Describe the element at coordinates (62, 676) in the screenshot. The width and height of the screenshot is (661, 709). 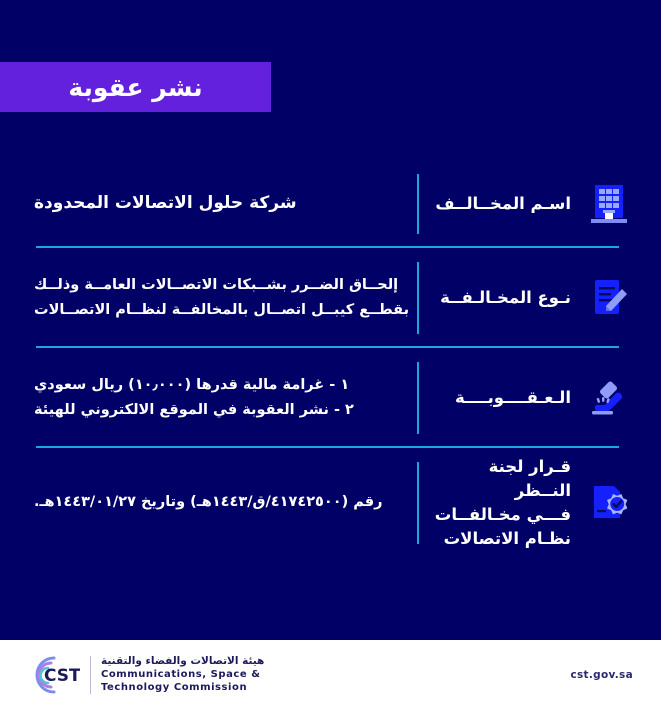
I see `svg-text: CST` at that location.